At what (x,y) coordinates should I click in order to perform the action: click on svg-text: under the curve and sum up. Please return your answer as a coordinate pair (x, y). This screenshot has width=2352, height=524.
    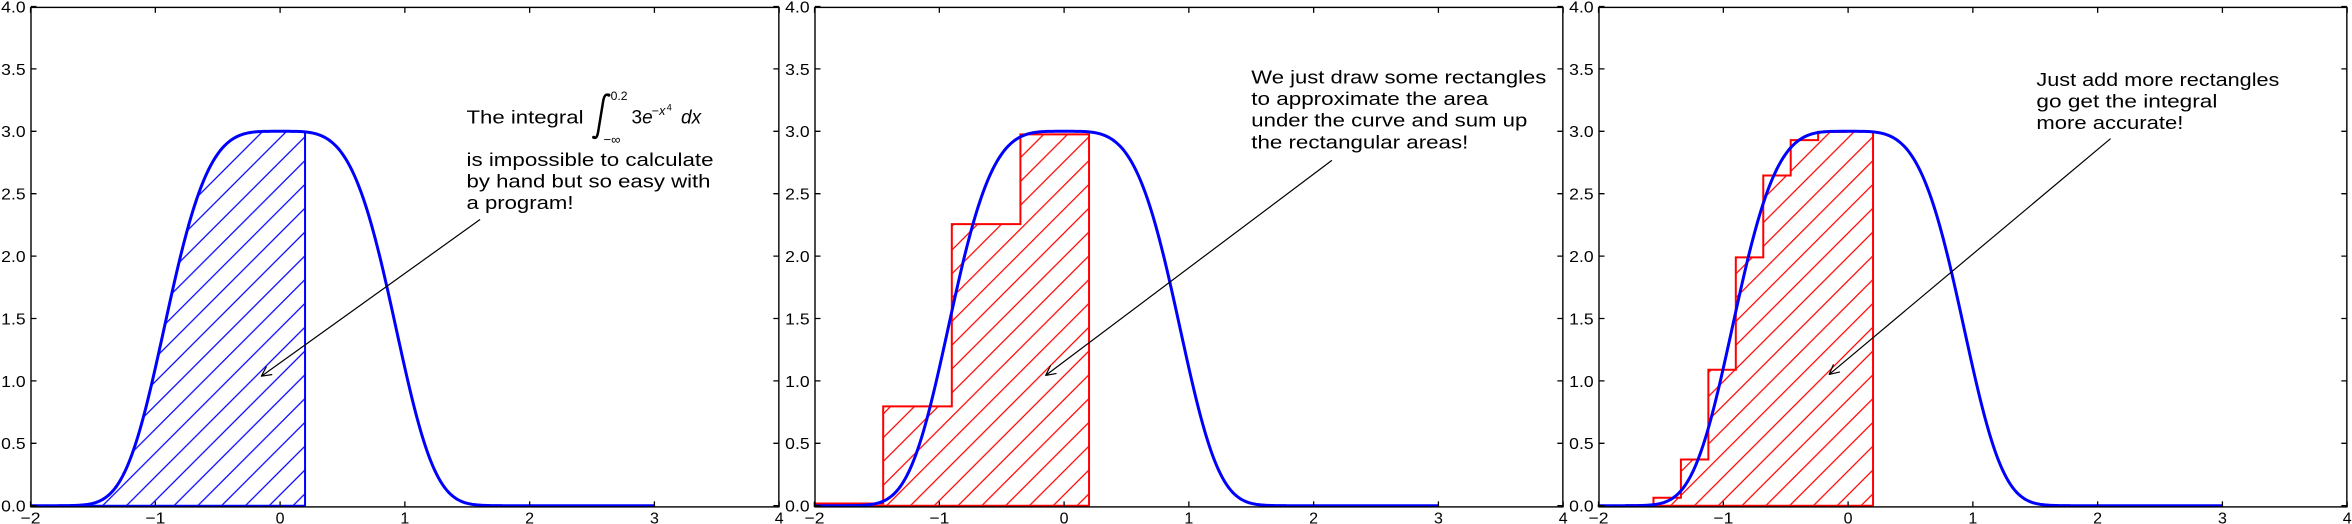
    Looking at the image, I should click on (1389, 121).